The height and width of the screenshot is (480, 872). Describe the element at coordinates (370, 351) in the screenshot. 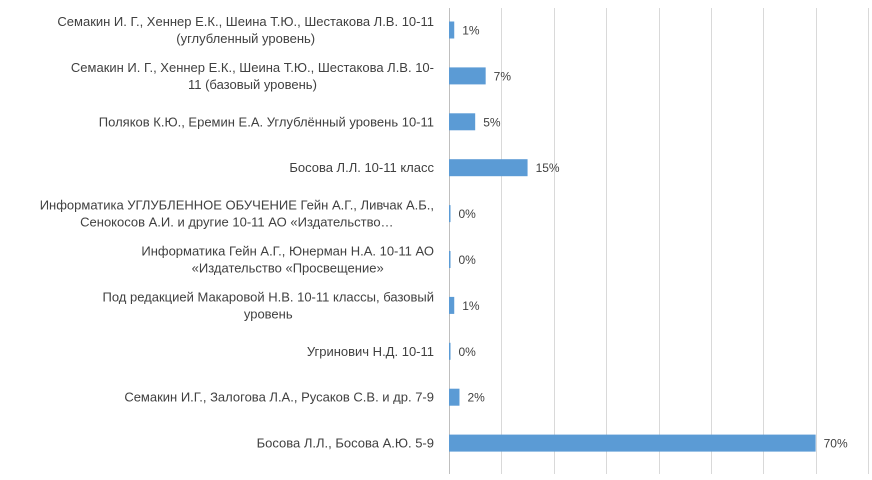

I see `category-label: Угринович Н.Д. 10-11` at that location.